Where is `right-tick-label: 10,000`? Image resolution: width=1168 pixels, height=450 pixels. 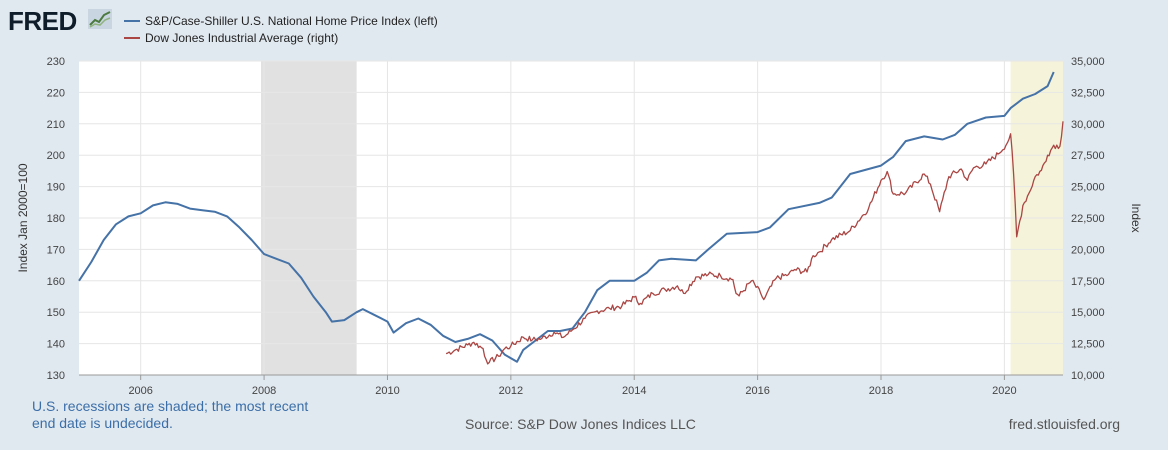 right-tick-label: 10,000 is located at coordinates (1088, 376).